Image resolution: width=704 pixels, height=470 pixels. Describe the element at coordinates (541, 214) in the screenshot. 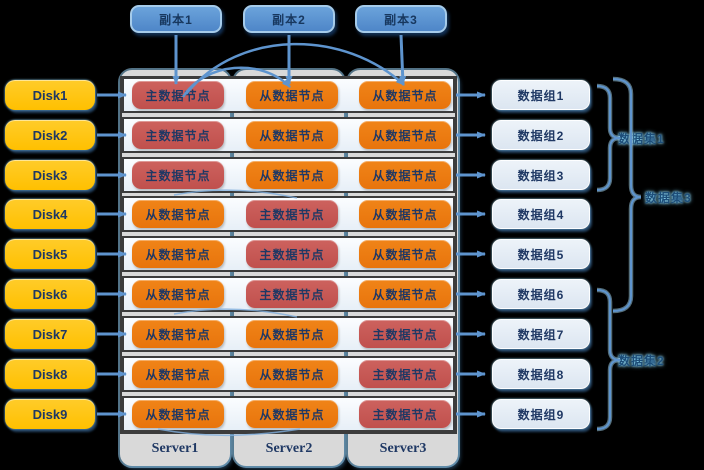

I see `data-group-box: 数据组4` at that location.